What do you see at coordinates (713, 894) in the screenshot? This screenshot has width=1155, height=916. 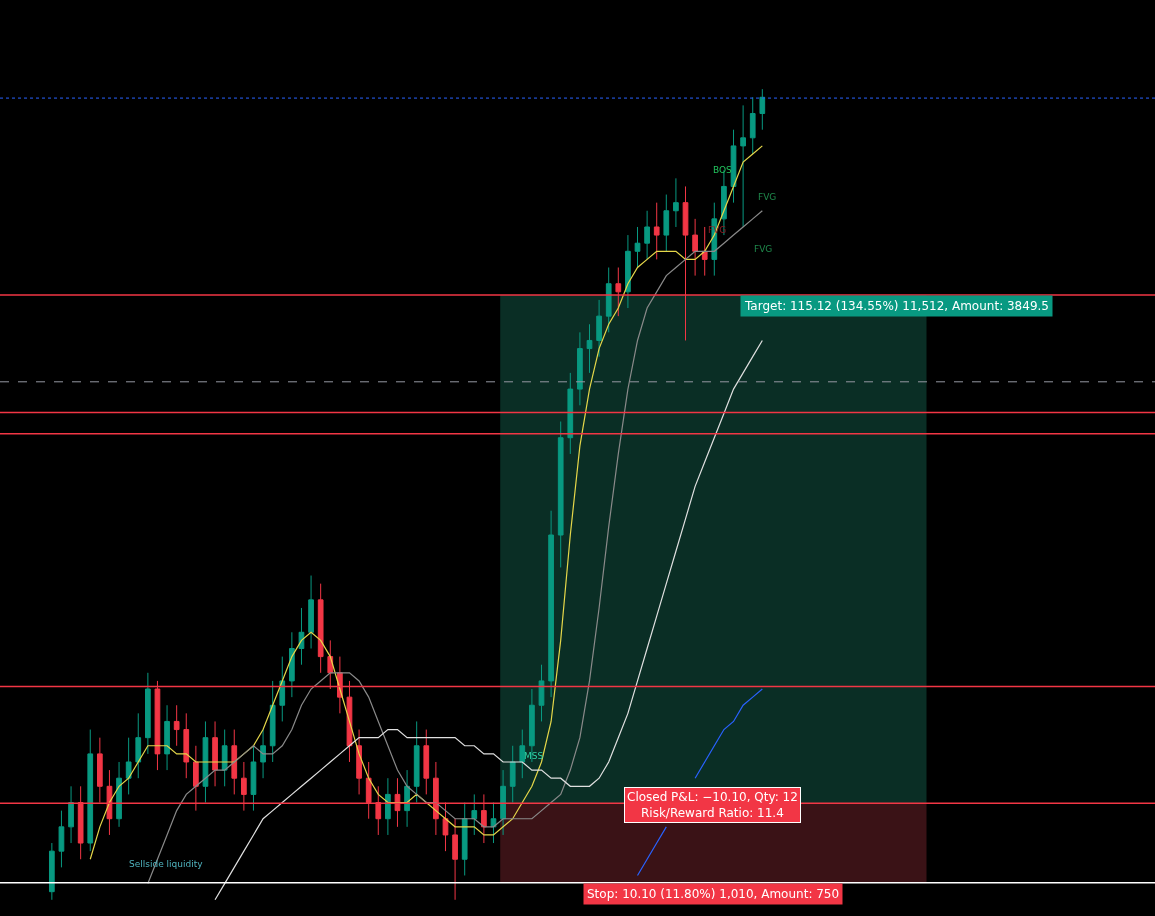 I see `band-label: Stop: 10.10 (11.80%) 1,010, Amount: 750` at bounding box center [713, 894].